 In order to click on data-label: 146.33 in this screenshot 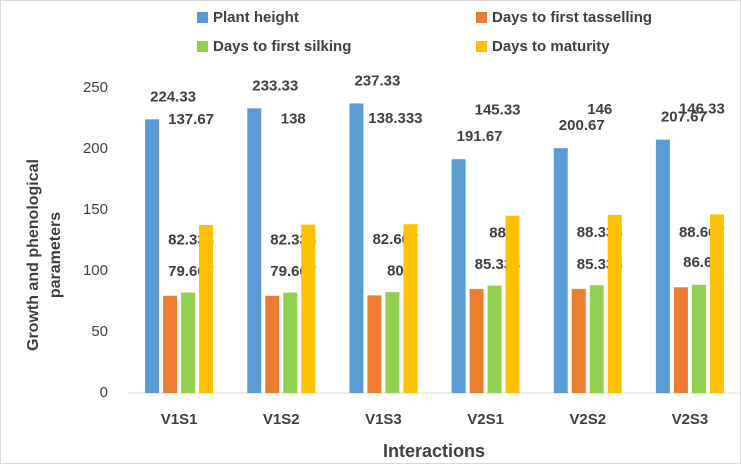, I will do `click(702, 108)`.